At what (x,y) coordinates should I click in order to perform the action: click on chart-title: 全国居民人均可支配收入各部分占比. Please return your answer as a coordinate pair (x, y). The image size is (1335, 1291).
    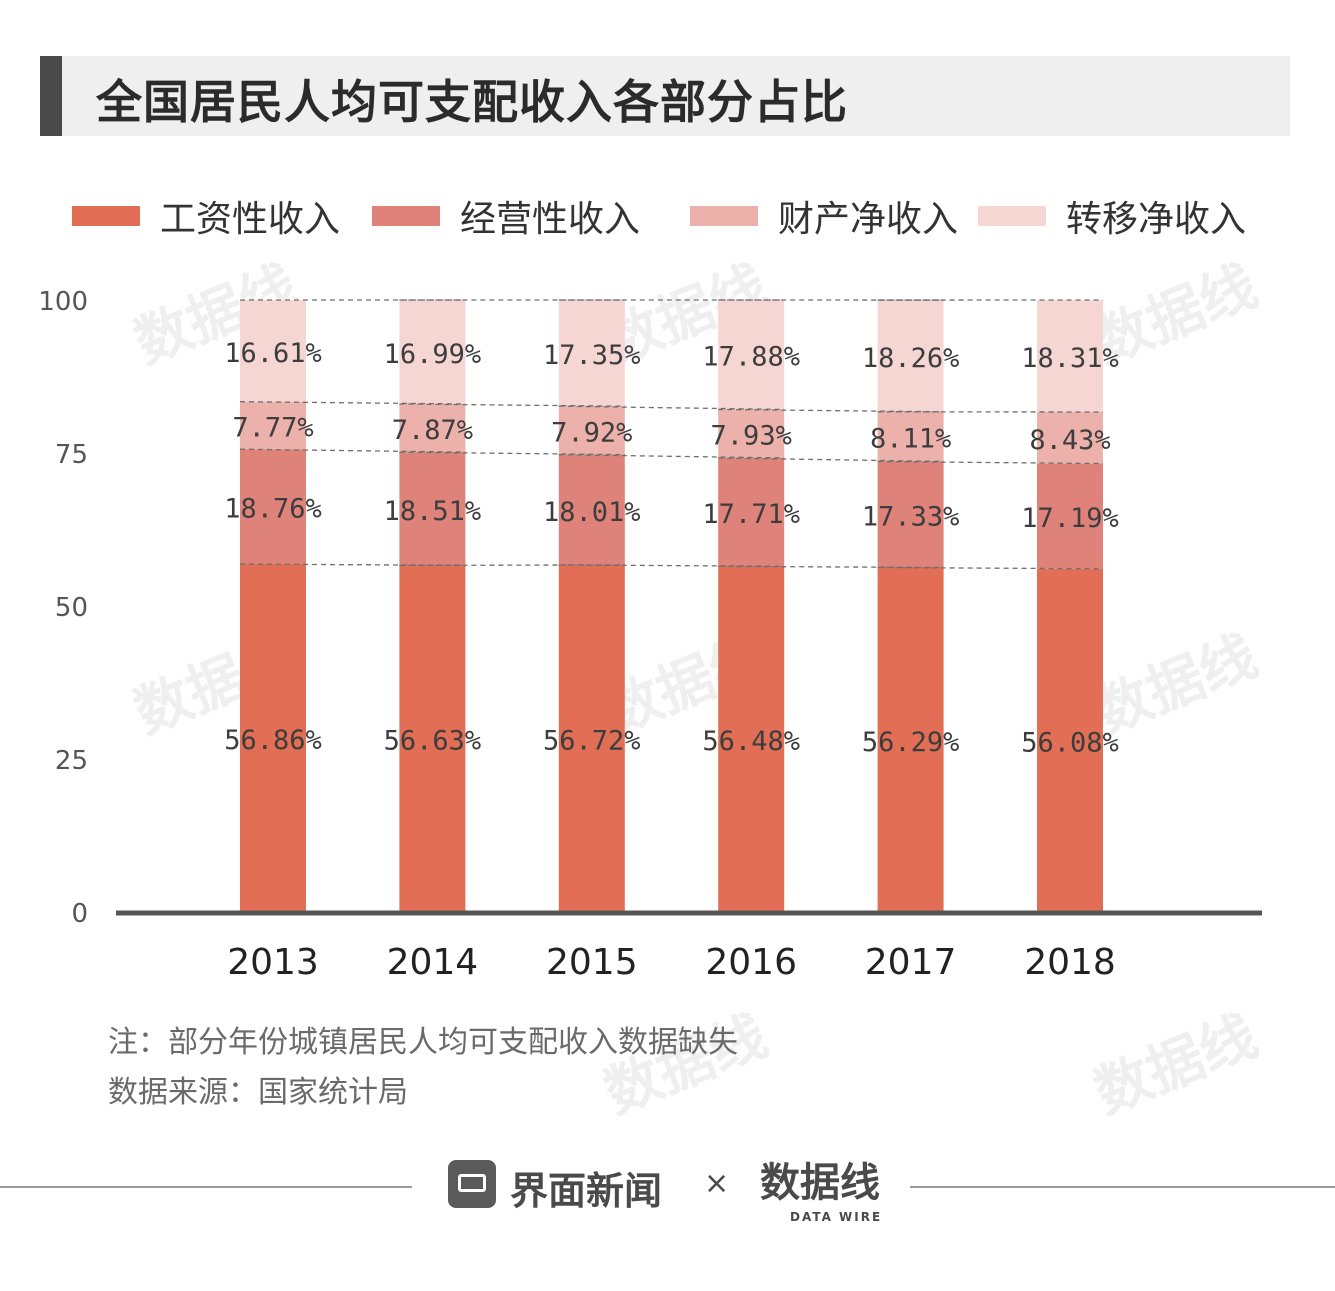
    Looking at the image, I should click on (472, 102).